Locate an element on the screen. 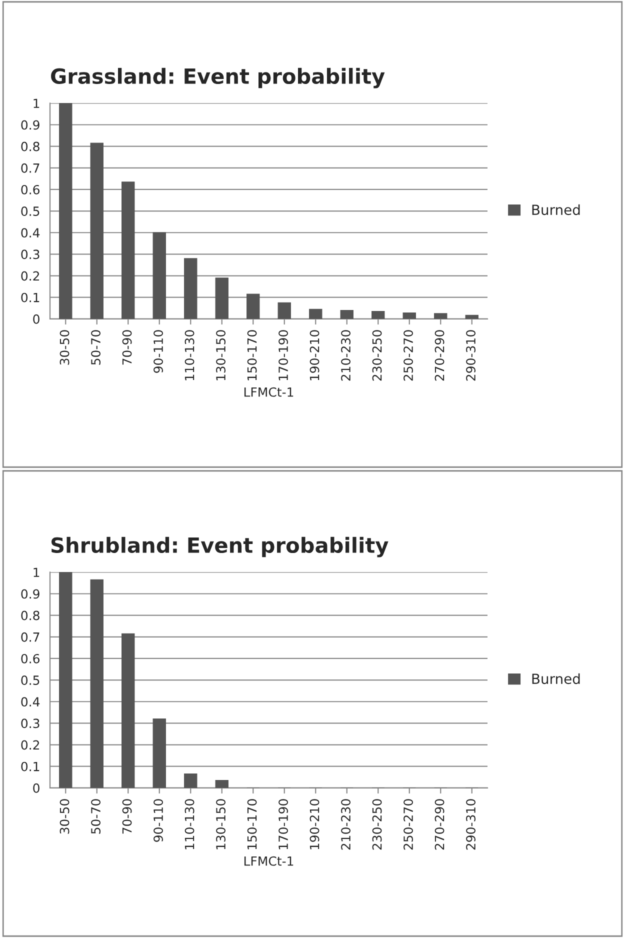 The height and width of the screenshot is (938, 625). chart-title: Shrubland: Event probability is located at coordinates (219, 547).